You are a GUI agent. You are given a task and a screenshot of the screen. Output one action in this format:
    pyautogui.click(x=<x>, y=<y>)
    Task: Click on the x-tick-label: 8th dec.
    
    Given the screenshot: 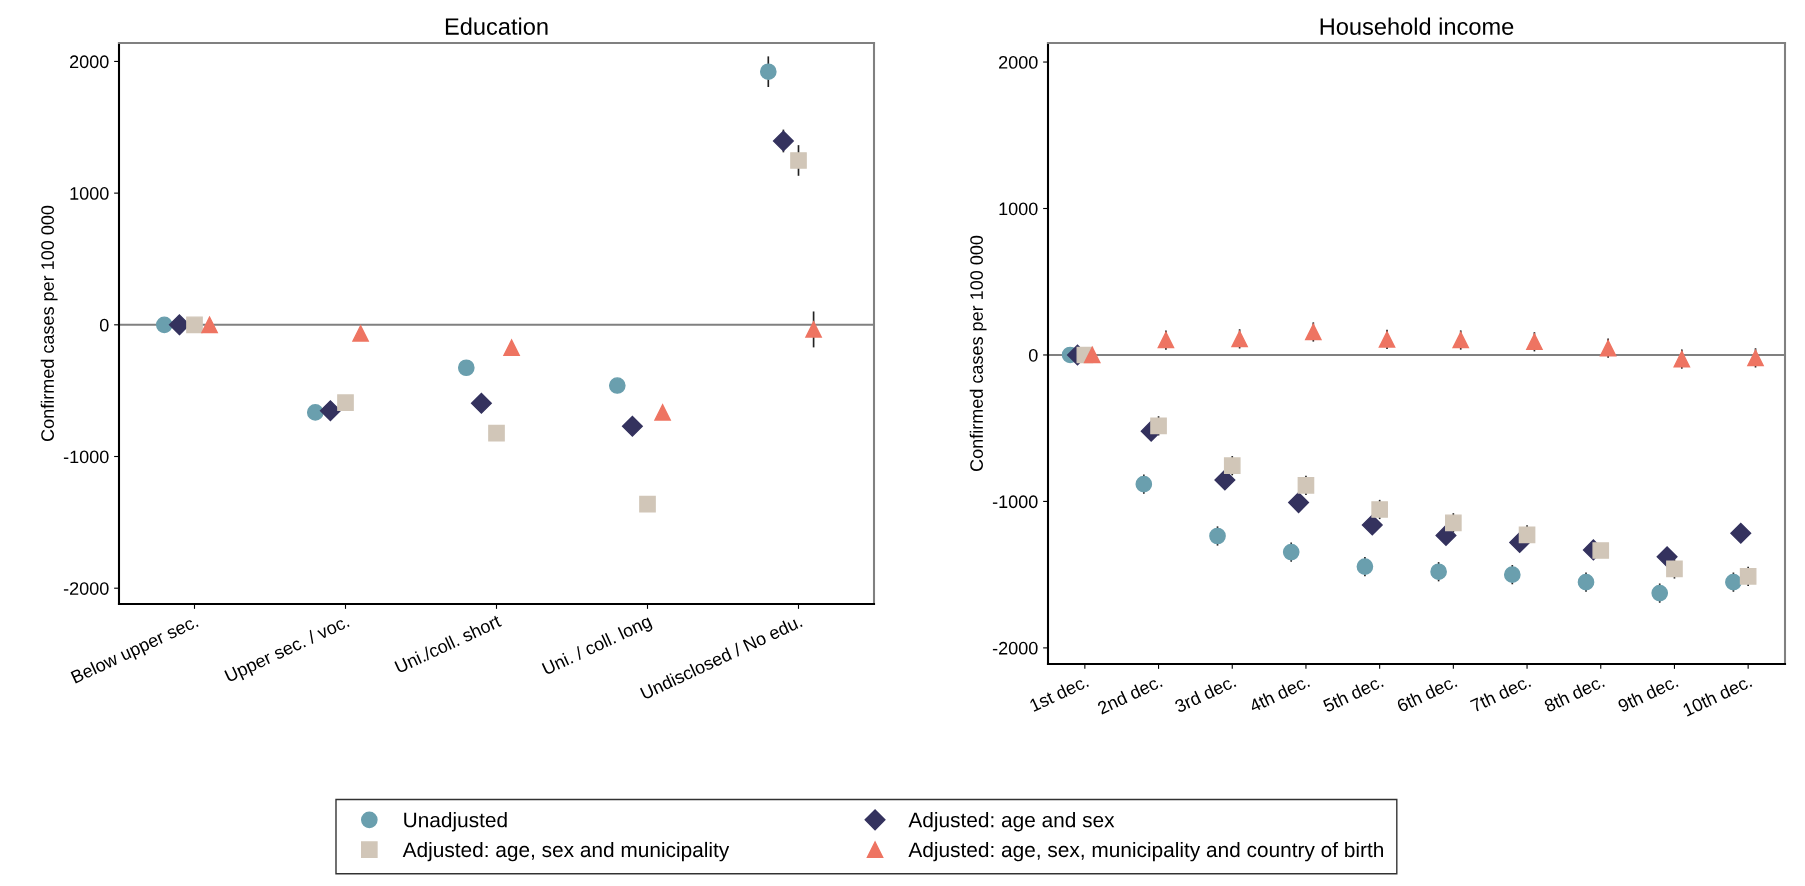 What is the action you would take?
    pyautogui.click(x=1574, y=693)
    